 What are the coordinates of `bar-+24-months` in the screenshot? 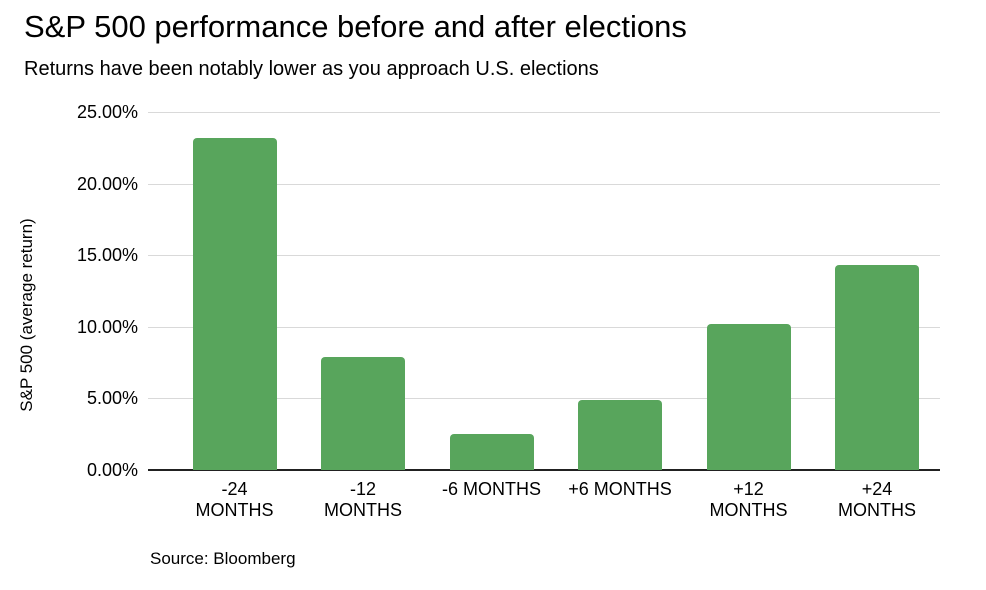 It's located at (877, 367).